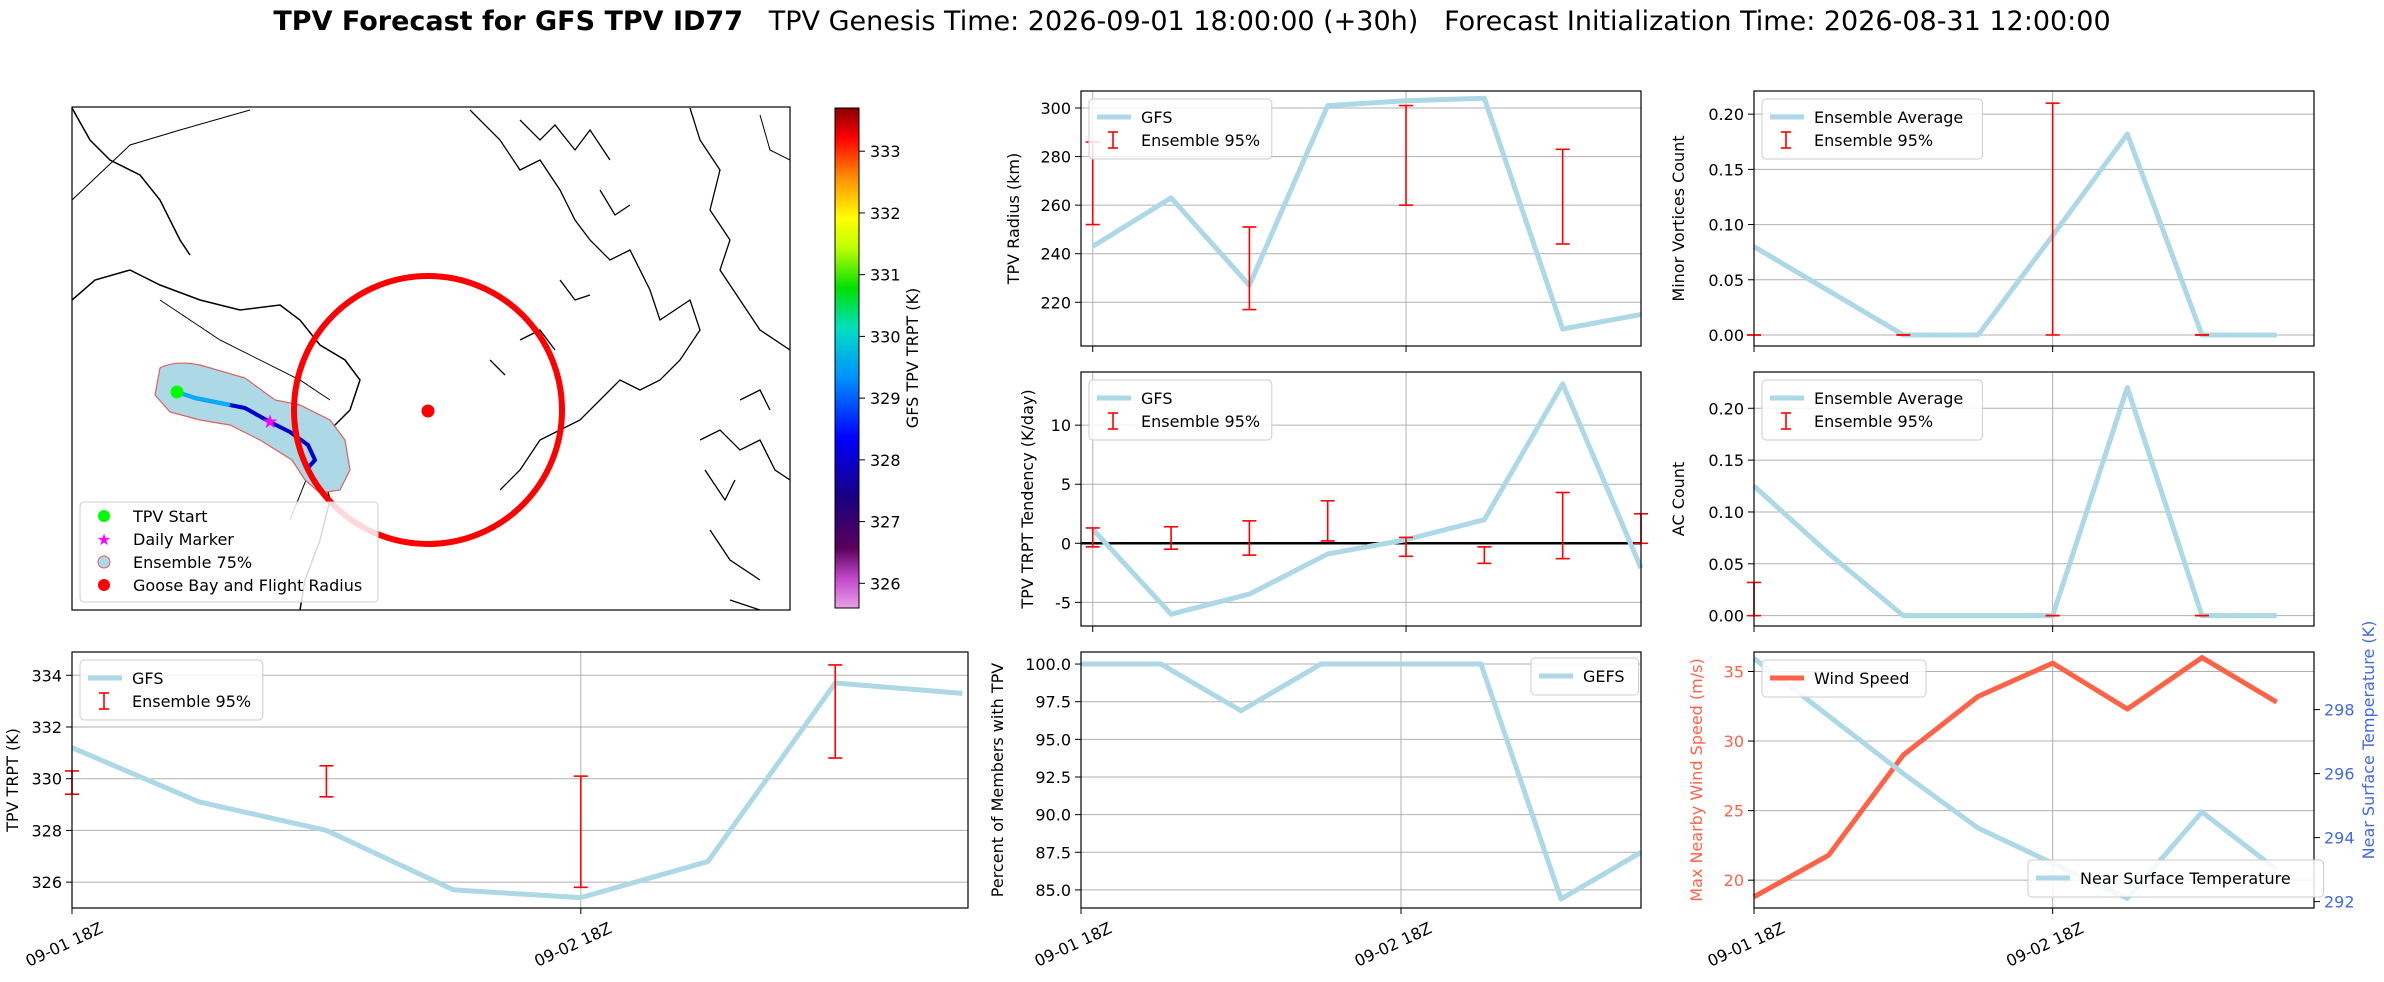 Image resolution: width=2384 pixels, height=982 pixels. What do you see at coordinates (247, 585) in the screenshot?
I see `legend-goose-label: Goose Bay and Flight Radius` at bounding box center [247, 585].